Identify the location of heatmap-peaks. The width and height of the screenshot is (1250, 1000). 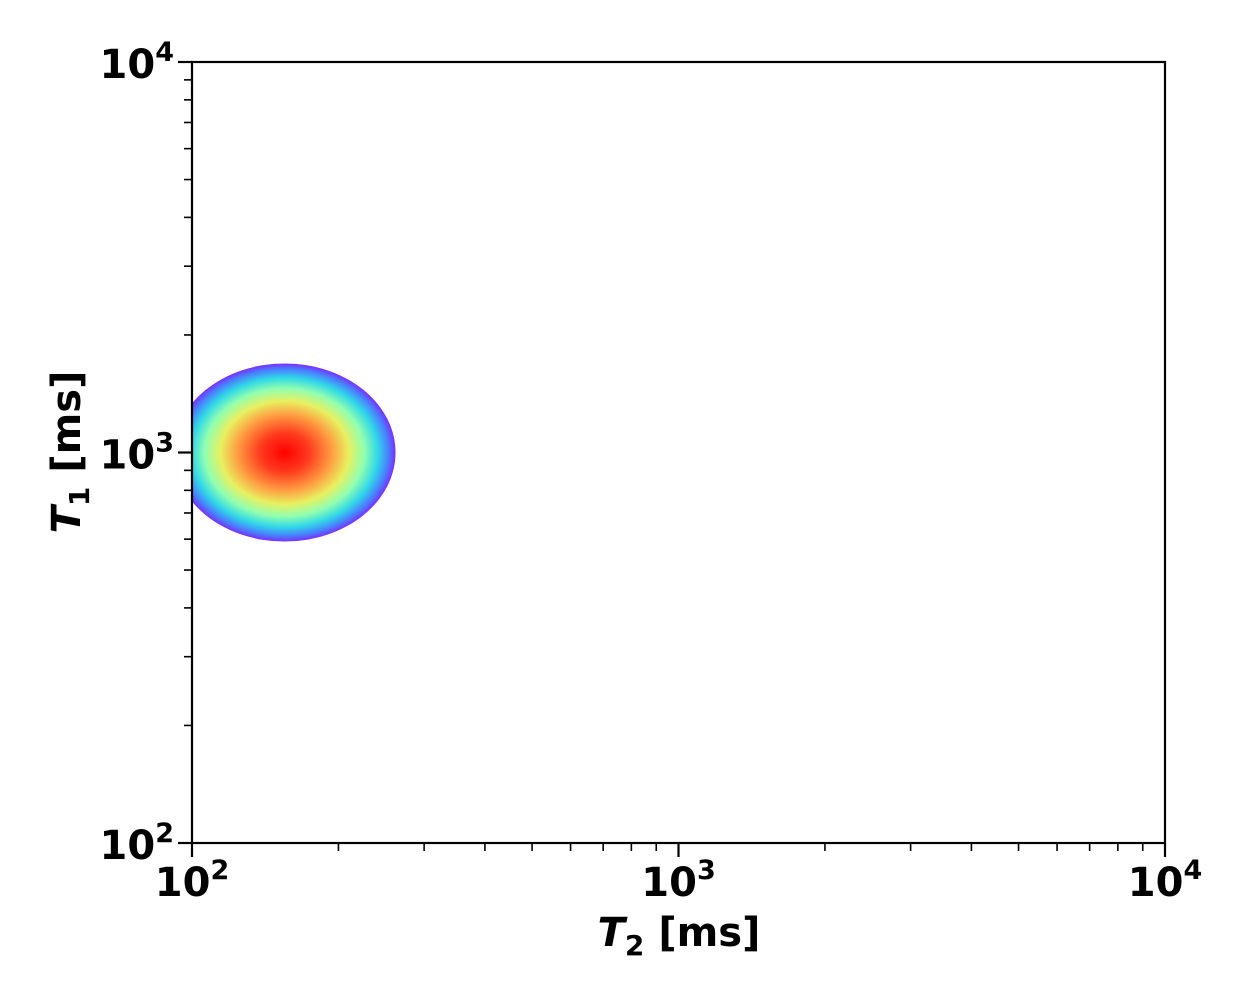
(294, 452).